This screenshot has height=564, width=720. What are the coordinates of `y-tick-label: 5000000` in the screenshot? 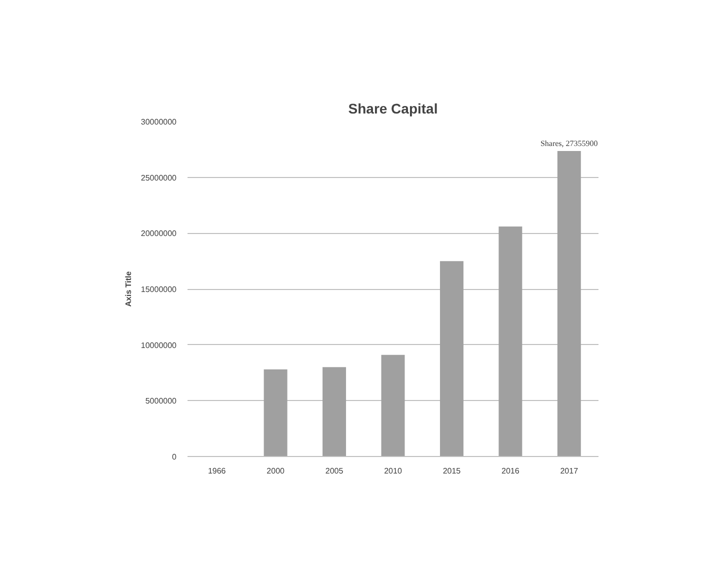 It's located at (161, 401).